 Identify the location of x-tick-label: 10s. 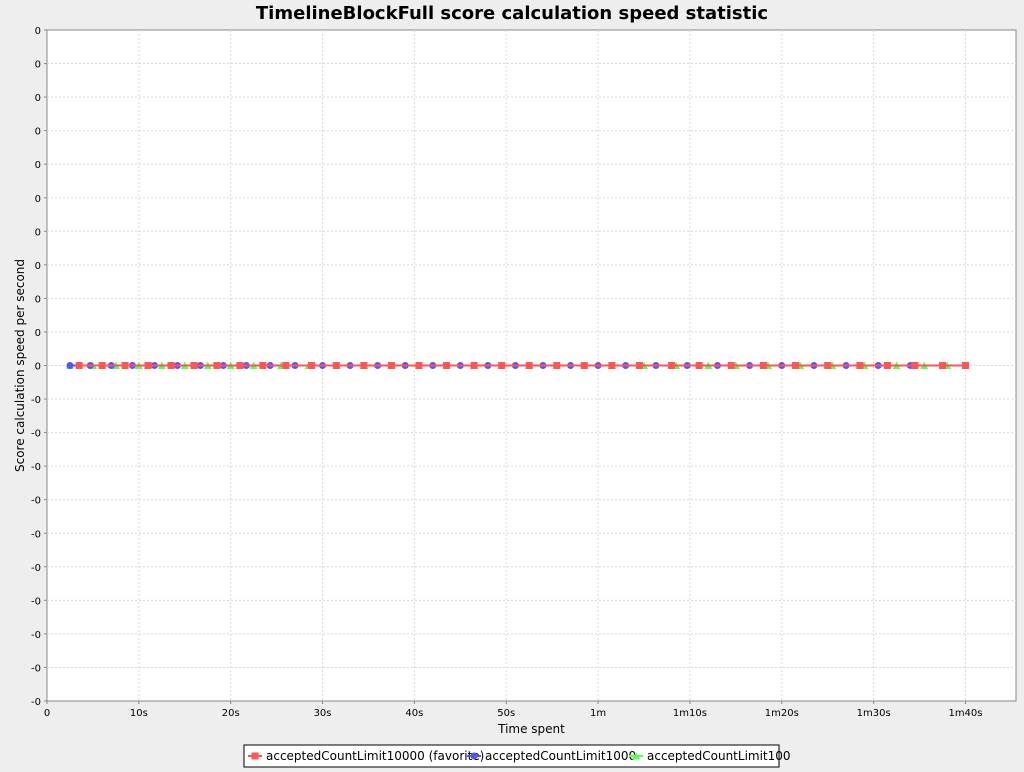
(139, 713).